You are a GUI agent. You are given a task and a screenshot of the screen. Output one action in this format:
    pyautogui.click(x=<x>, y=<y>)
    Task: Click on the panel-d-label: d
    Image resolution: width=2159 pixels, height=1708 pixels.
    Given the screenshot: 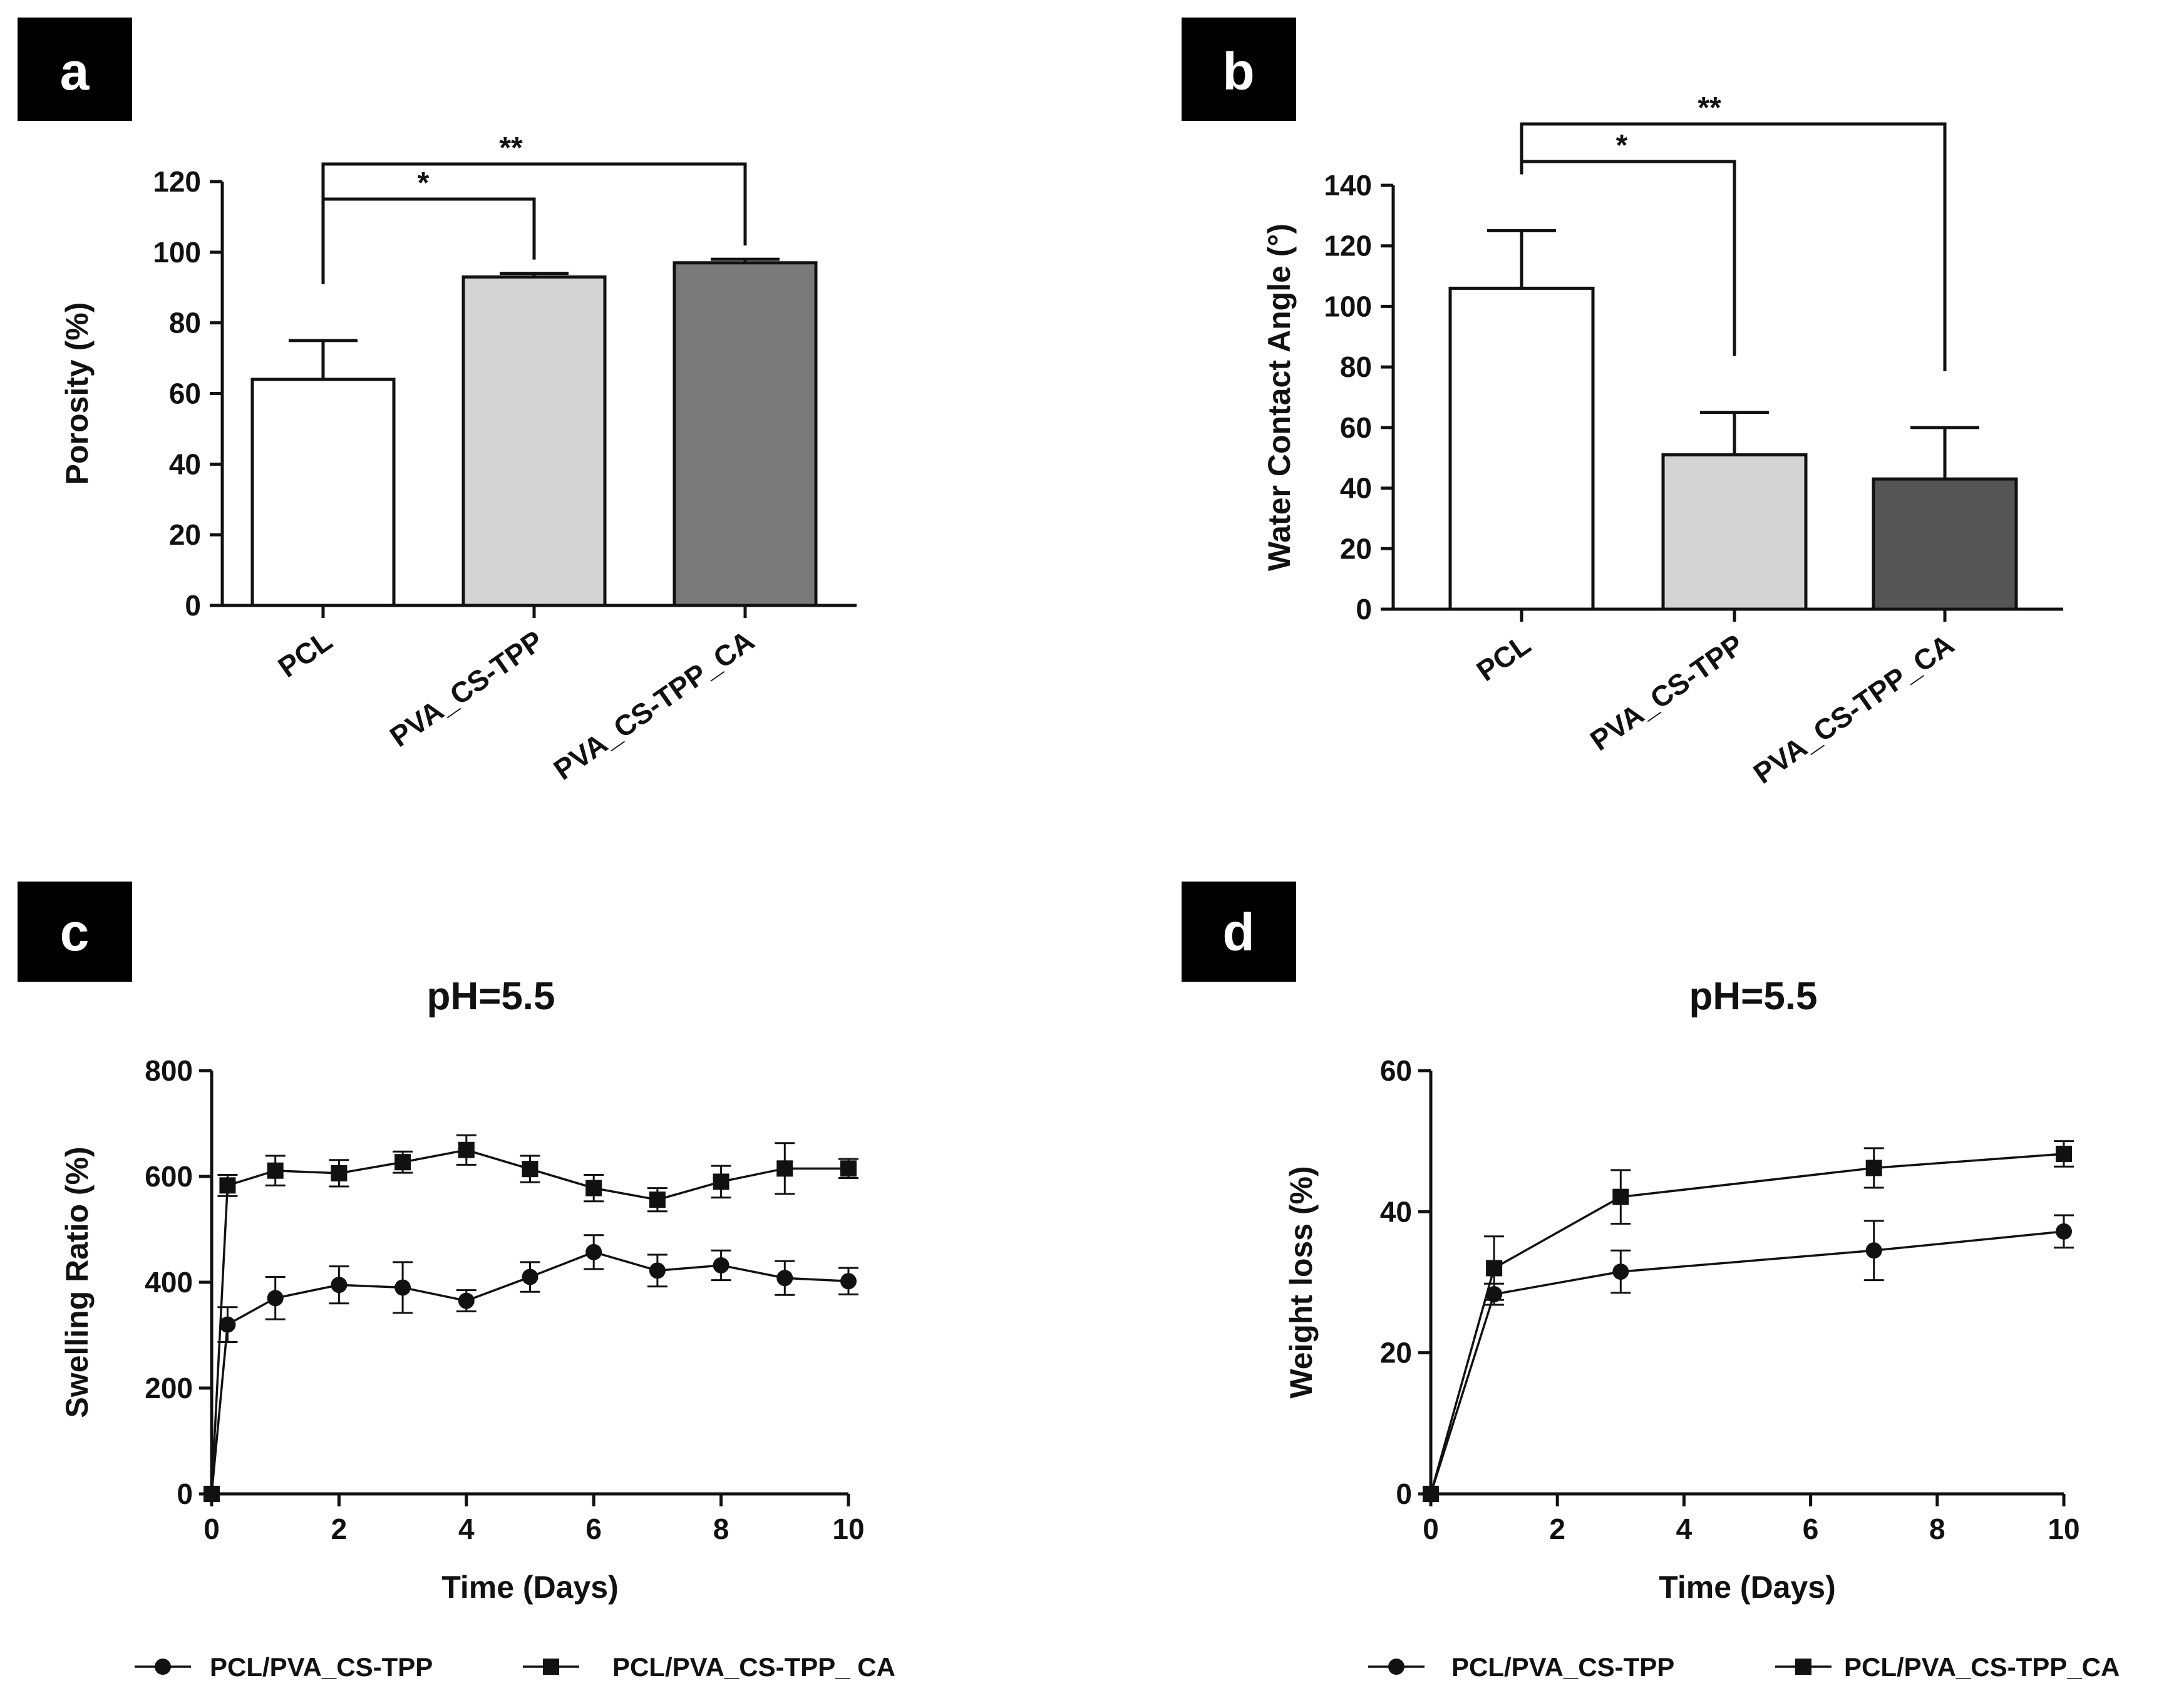 What is the action you would take?
    pyautogui.click(x=1238, y=932)
    